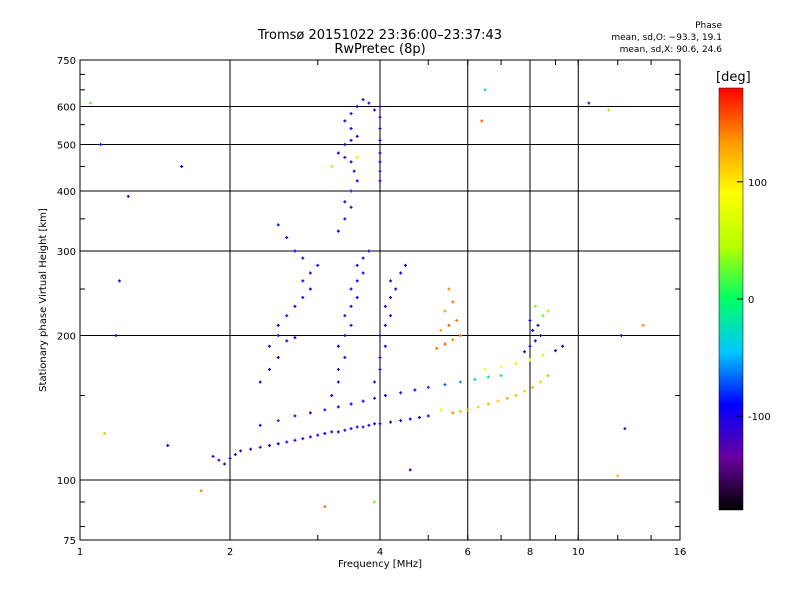  What do you see at coordinates (530, 552) in the screenshot?
I see `x-tick-label: 8` at bounding box center [530, 552].